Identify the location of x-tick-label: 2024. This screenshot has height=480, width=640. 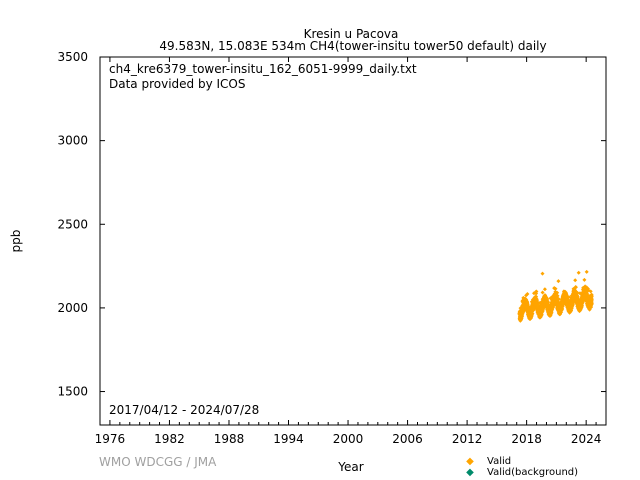
(586, 439).